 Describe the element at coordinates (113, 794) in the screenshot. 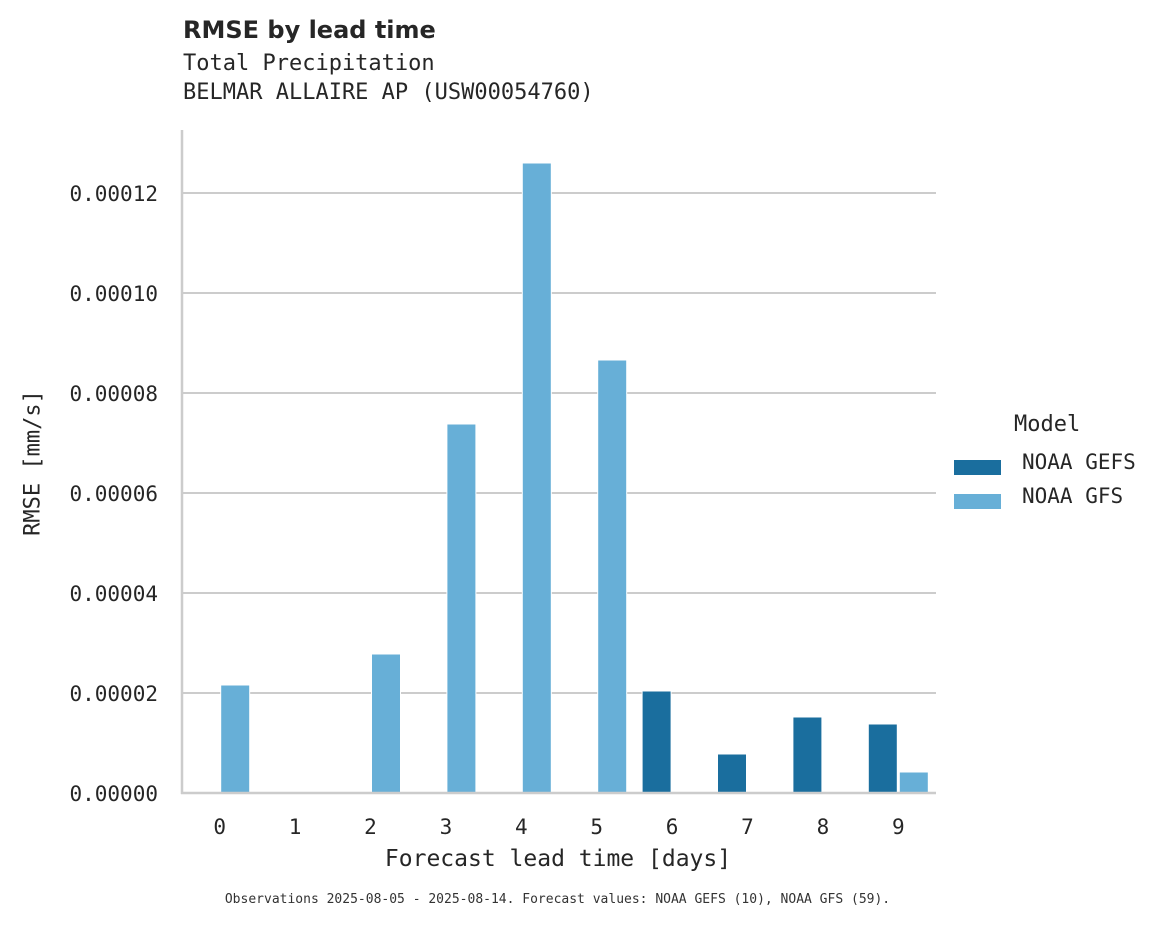

I see `y-tick-label: 0.00000` at that location.